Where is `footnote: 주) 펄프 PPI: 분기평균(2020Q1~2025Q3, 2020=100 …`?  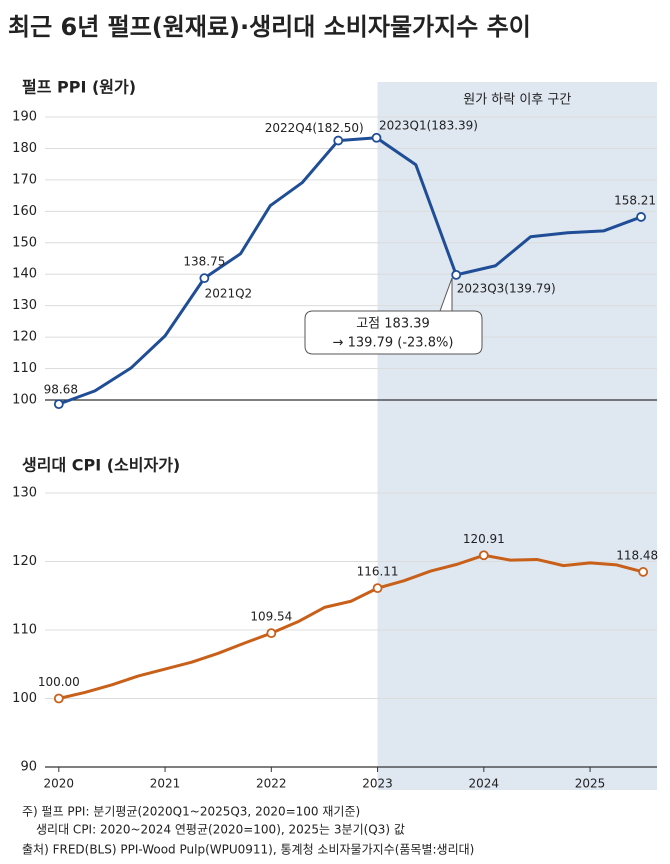 footnote: 주) 펄프 PPI: 분기평균(2020Q1~2025Q3, 2020=100 … is located at coordinates (191, 812).